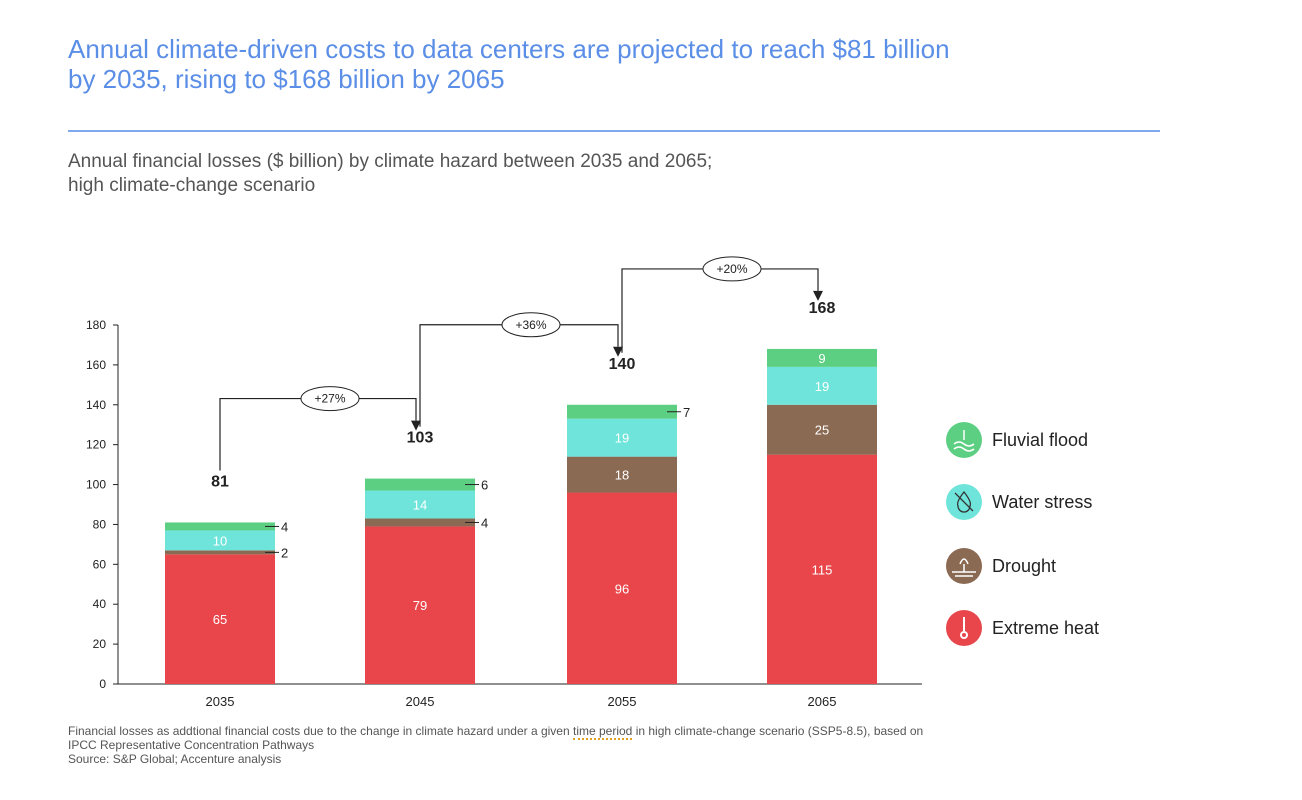 The height and width of the screenshot is (800, 1302). I want to click on x-tick-label: 2055, so click(622, 701).